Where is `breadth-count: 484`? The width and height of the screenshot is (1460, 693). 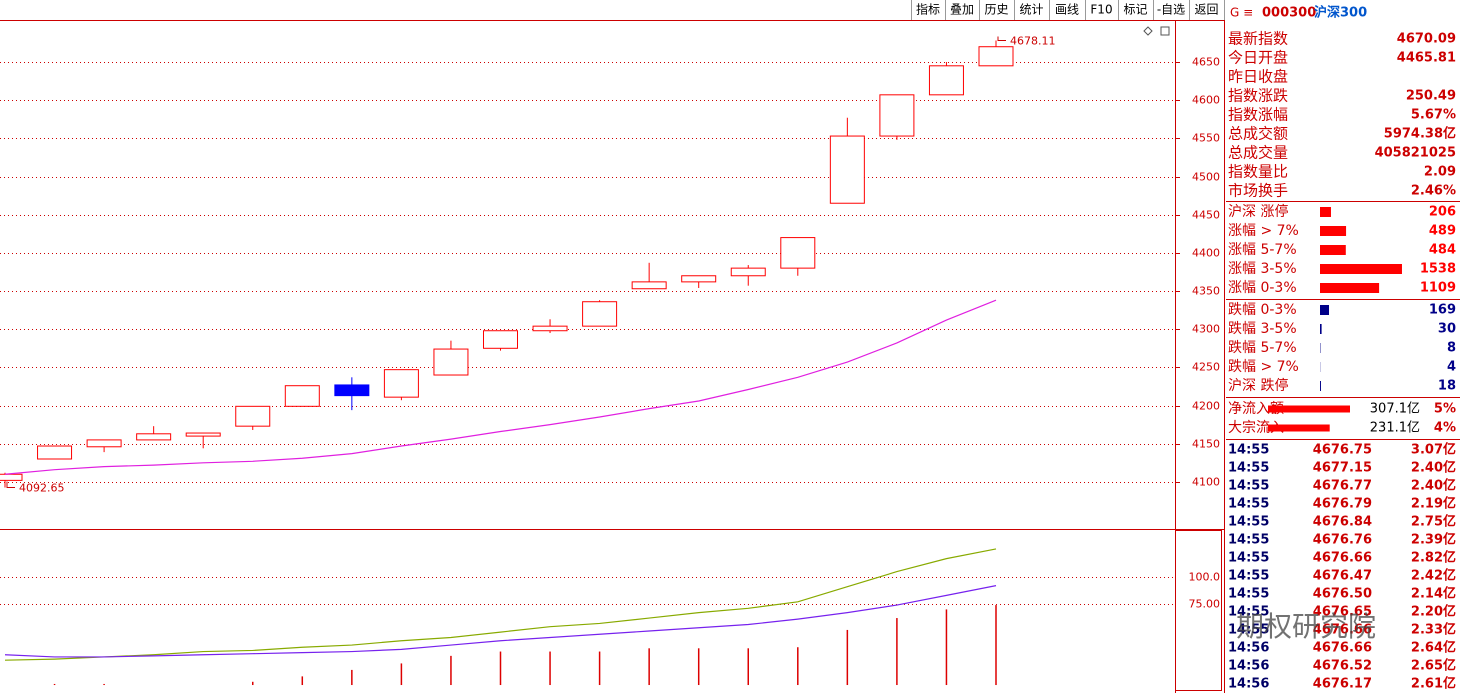
breadth-count: 484 is located at coordinates (1442, 250).